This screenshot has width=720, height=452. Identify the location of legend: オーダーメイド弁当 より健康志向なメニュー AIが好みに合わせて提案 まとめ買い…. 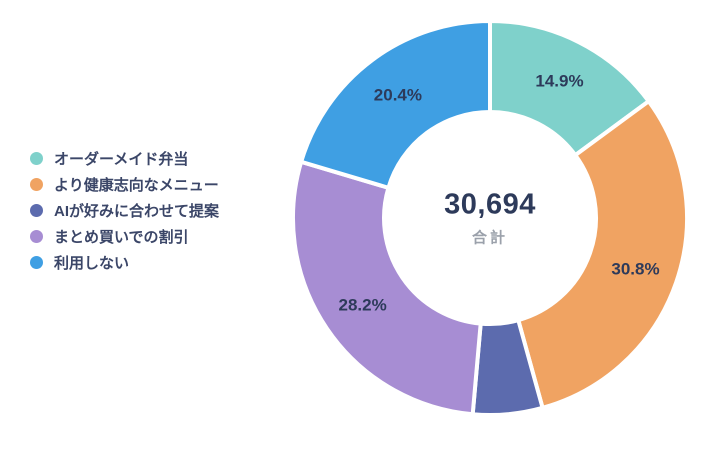
(124, 215).